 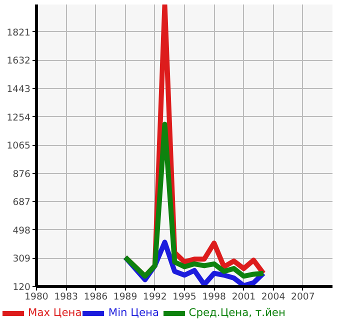 I want to click on y-tick-label: 1254, so click(x=18, y=118).